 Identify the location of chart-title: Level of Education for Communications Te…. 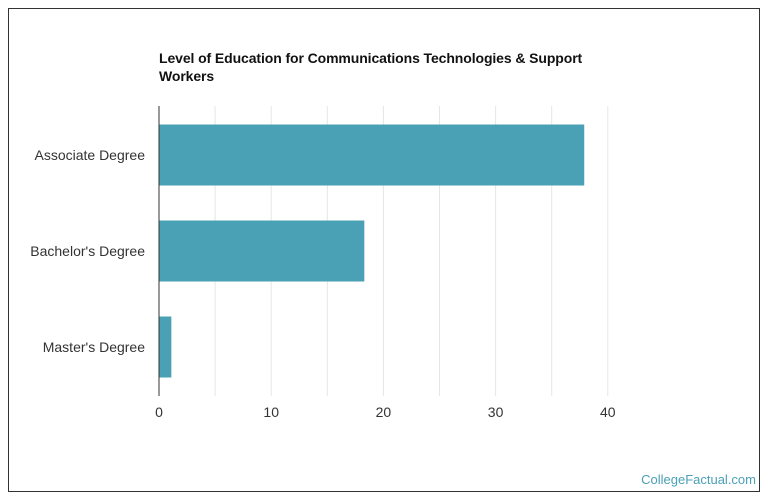
(371, 67).